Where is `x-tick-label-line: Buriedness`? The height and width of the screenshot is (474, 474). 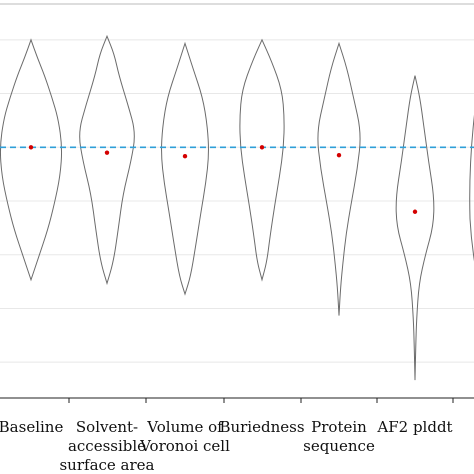 x-tick-label-line: Buriedness is located at coordinates (261, 427).